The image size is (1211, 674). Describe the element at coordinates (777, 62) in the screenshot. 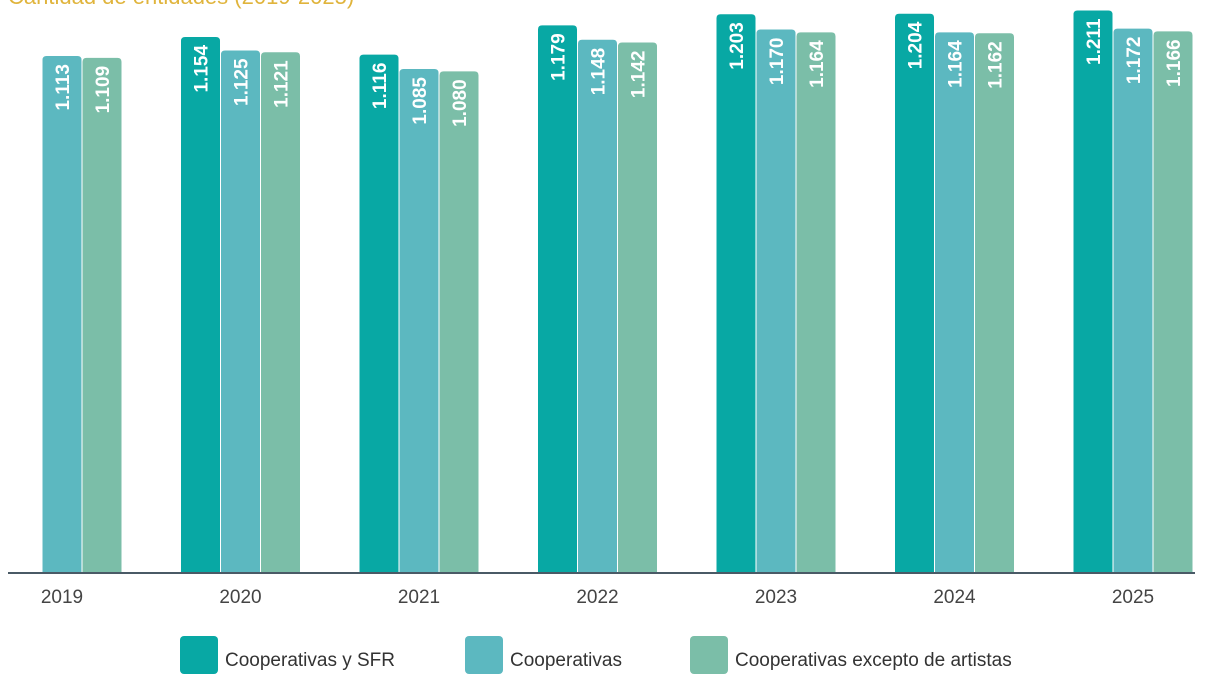

I see `value-label: 1.170` at that location.